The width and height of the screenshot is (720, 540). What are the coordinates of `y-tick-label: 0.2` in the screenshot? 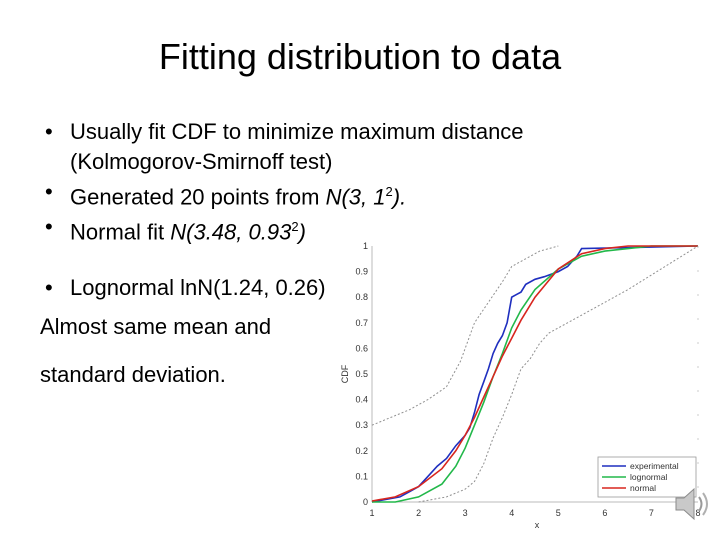 It's located at (361, 451).